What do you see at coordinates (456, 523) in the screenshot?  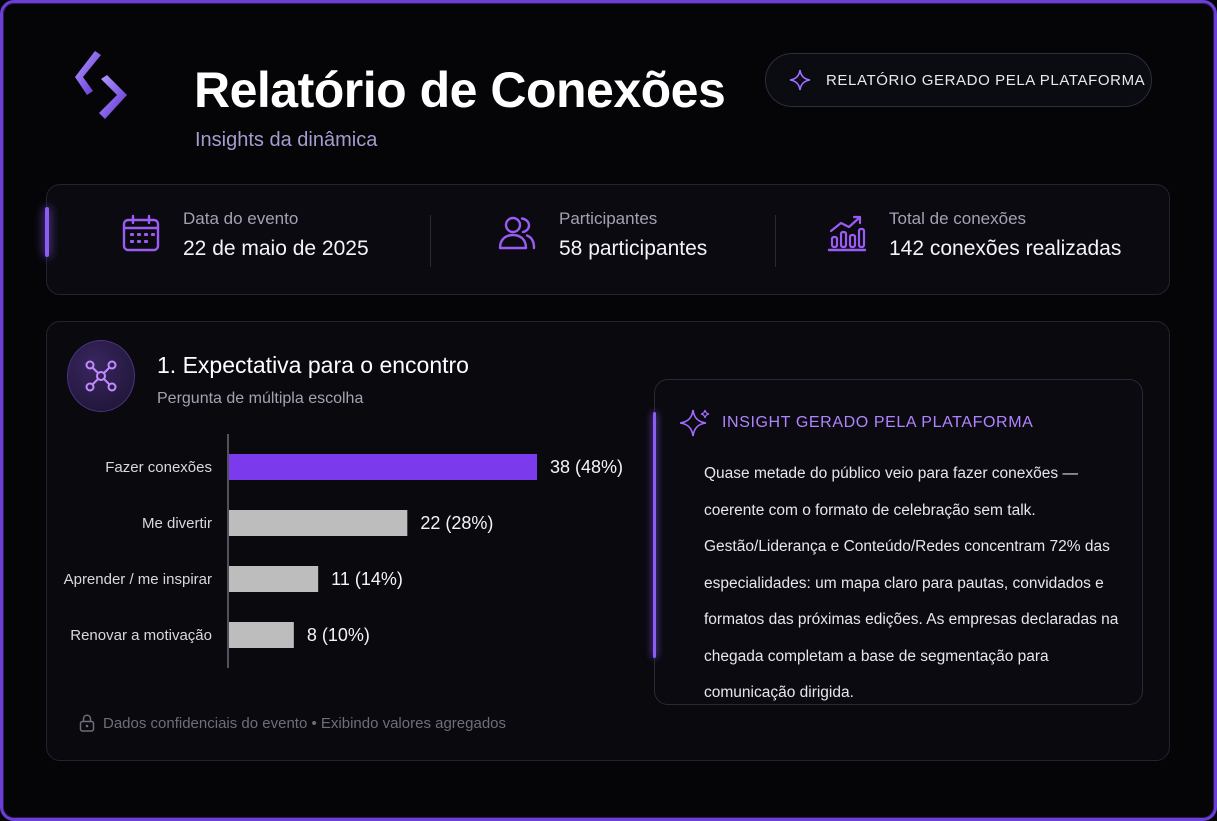 I see `chart-value-label: 22 (28%)` at bounding box center [456, 523].